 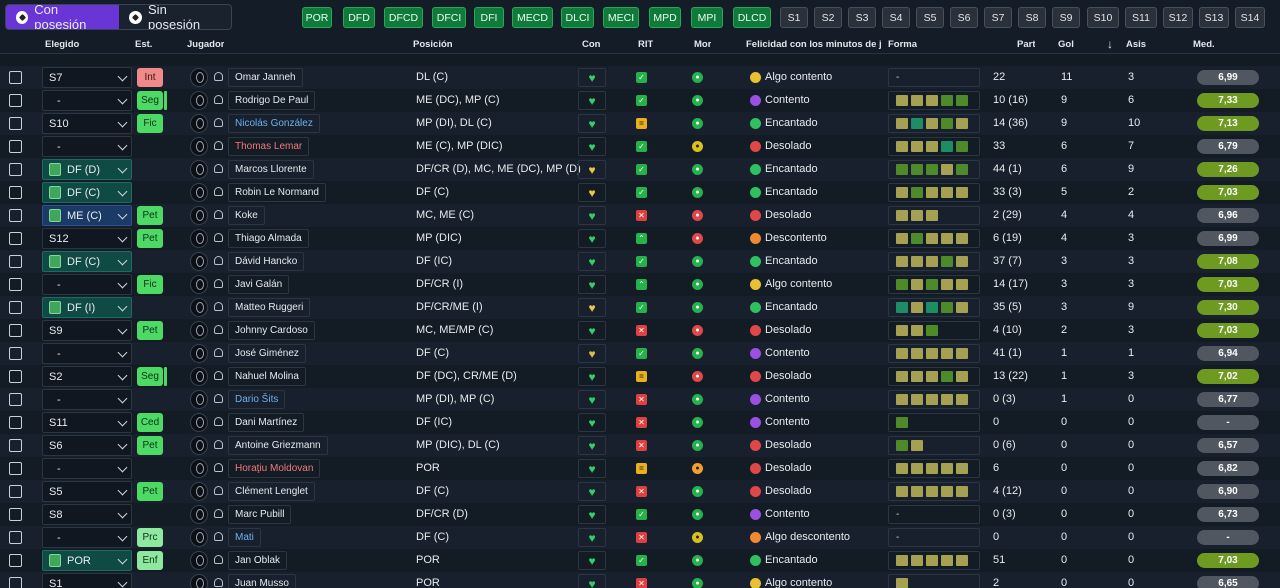 What do you see at coordinates (271, 330) in the screenshot?
I see `player-name-link: Johnny Cardoso` at bounding box center [271, 330].